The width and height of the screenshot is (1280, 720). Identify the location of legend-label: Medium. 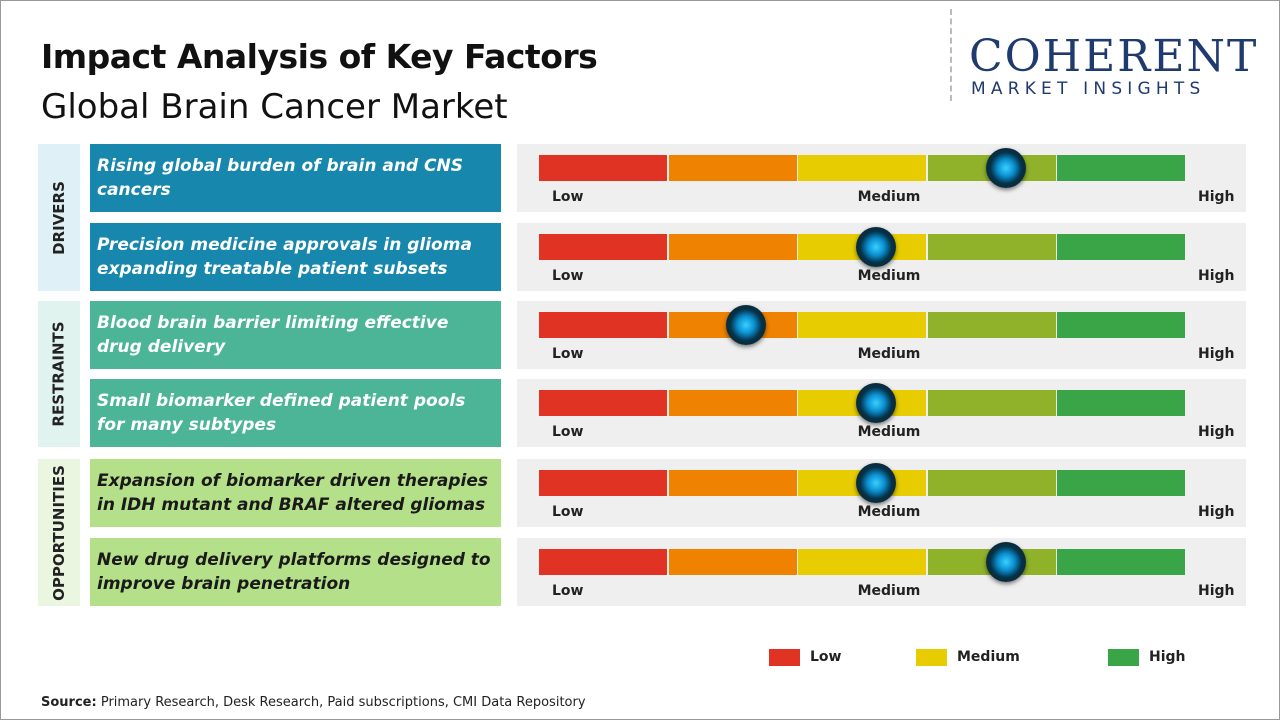
(988, 657).